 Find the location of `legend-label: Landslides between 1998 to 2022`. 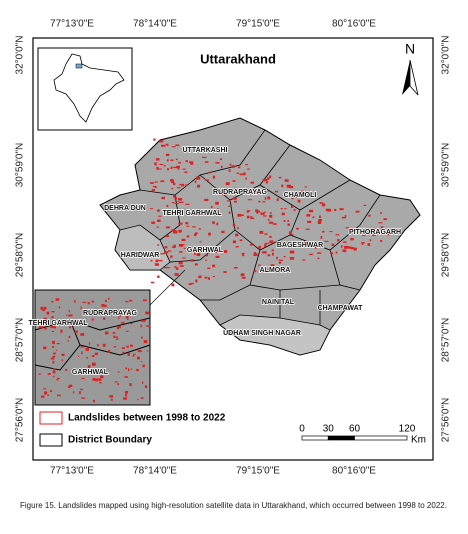

legend-label: Landslides between 1998 to 2022 is located at coordinates (147, 418).